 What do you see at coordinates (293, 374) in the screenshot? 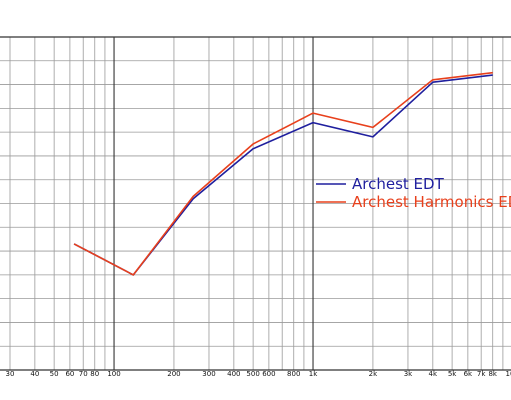
I see `x-tick-label: 800` at bounding box center [293, 374].